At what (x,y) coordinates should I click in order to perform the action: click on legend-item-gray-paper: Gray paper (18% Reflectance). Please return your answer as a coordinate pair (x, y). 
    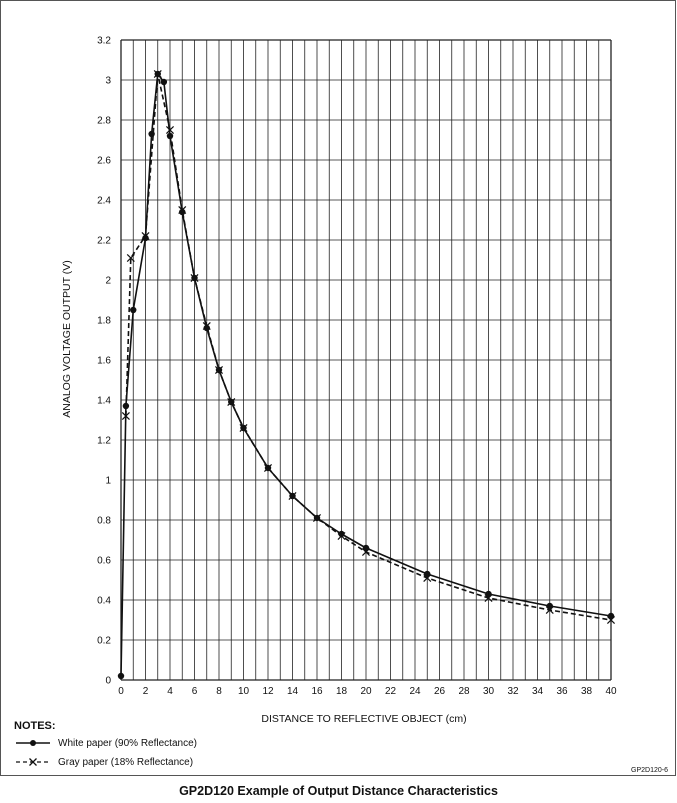
    Looking at the image, I should click on (103, 762).